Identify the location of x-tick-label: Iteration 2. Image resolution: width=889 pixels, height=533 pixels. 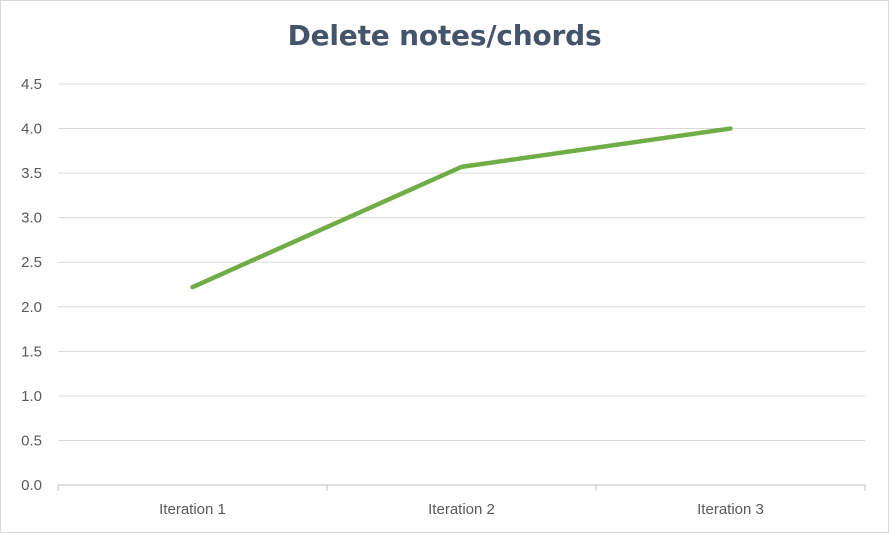
(461, 509).